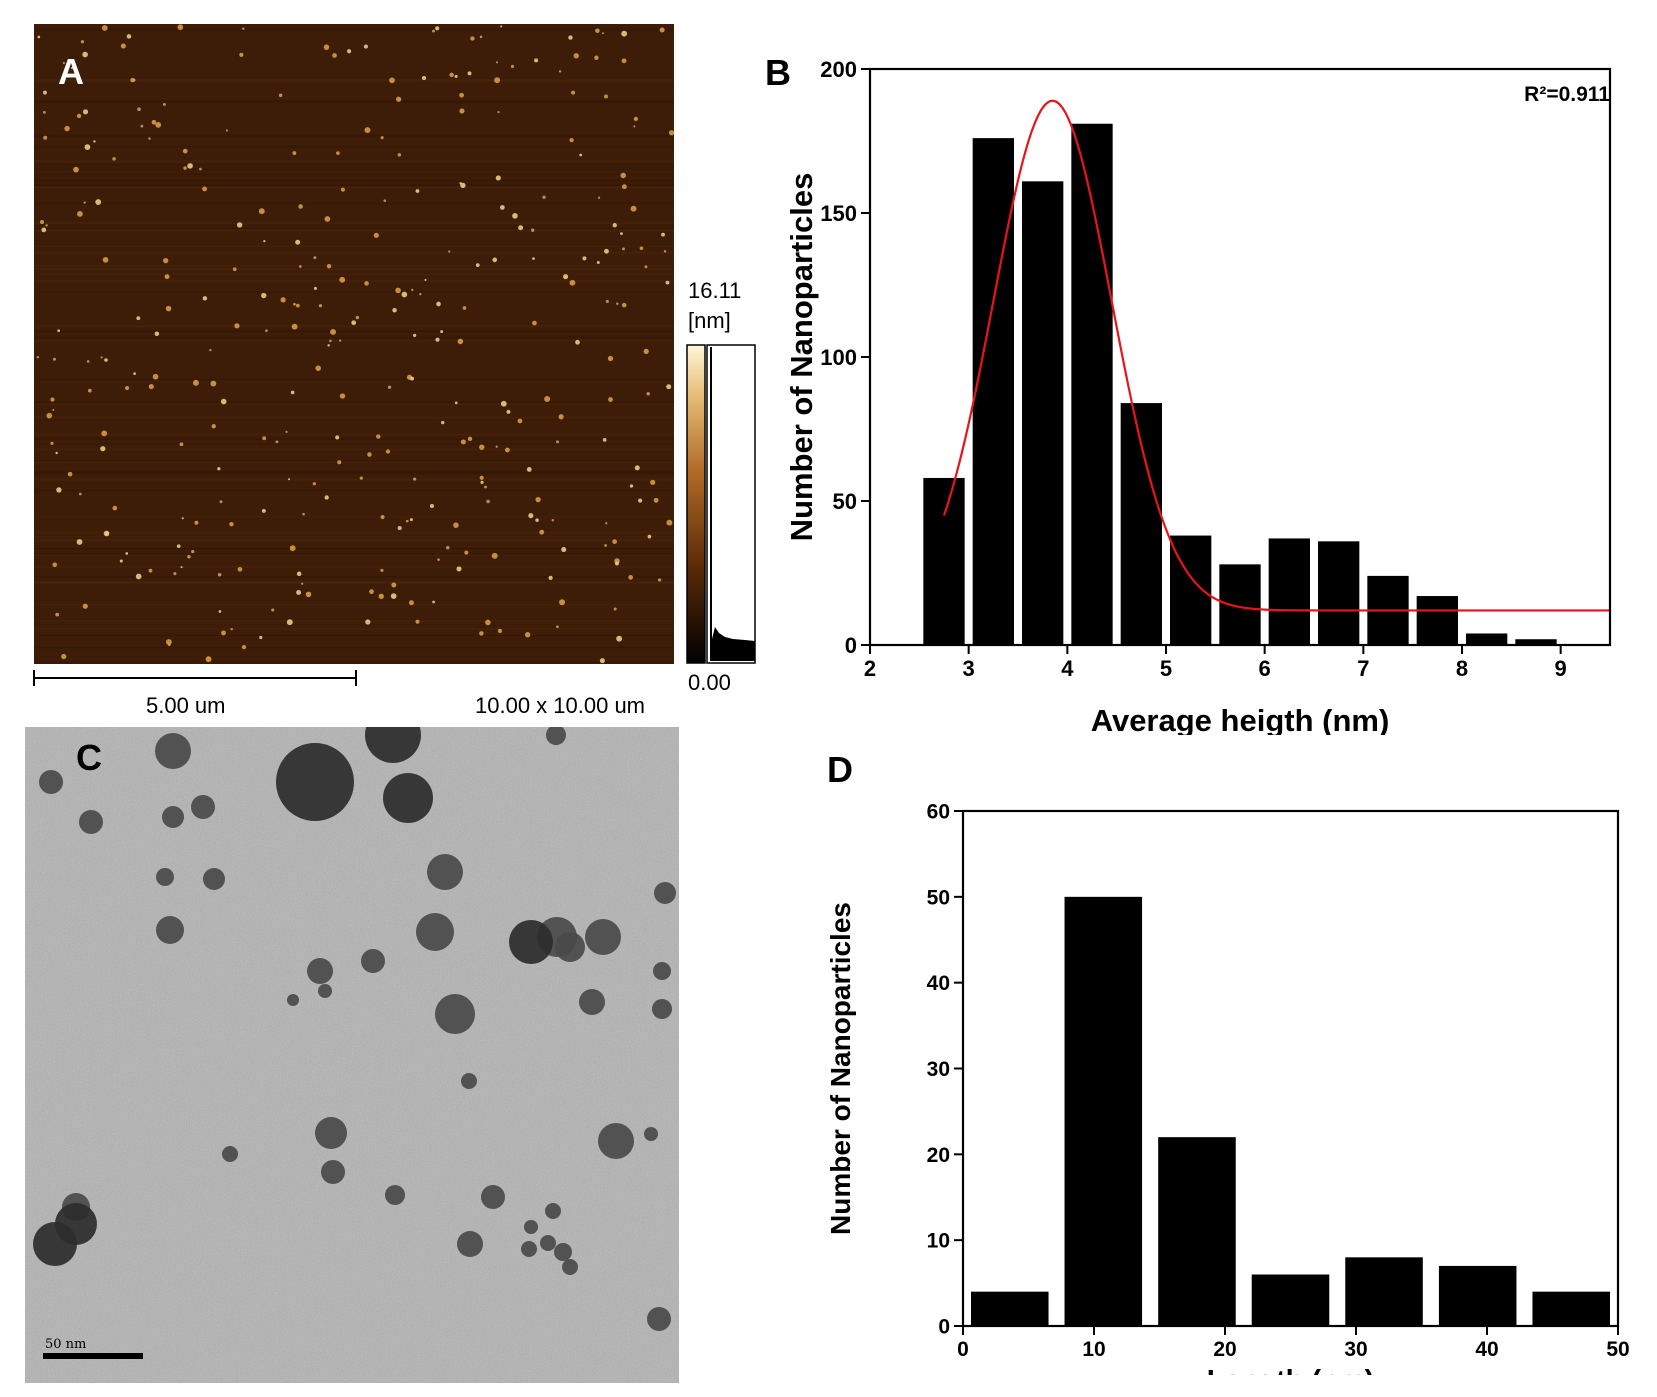 The width and height of the screenshot is (1657, 1397). I want to click on y-tick-label: 20, so click(938, 1155).